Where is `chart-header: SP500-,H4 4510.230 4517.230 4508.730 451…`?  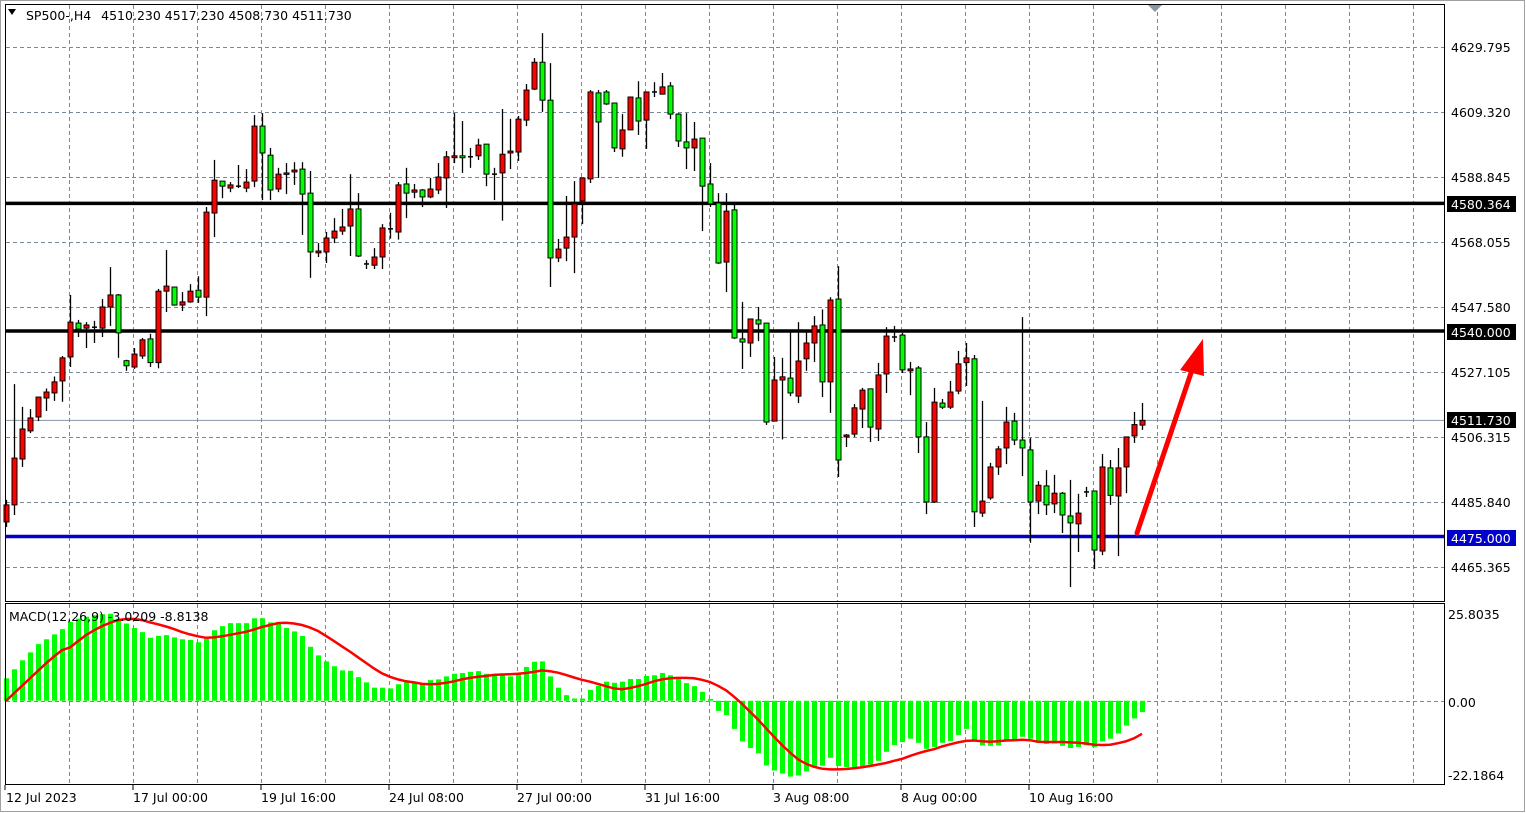 chart-header: SP500-,H4 4510.230 4517.230 4508.730 451… is located at coordinates (189, 15).